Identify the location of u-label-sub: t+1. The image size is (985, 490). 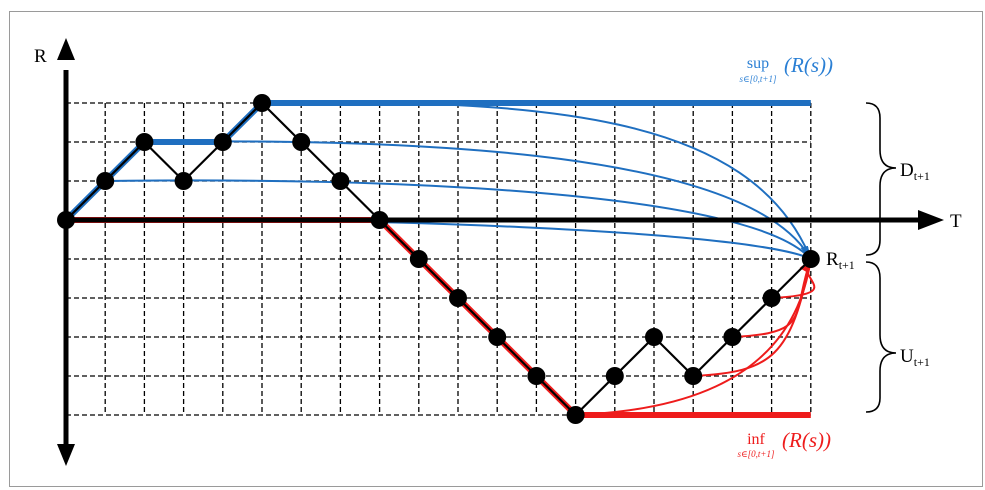
(922, 362).